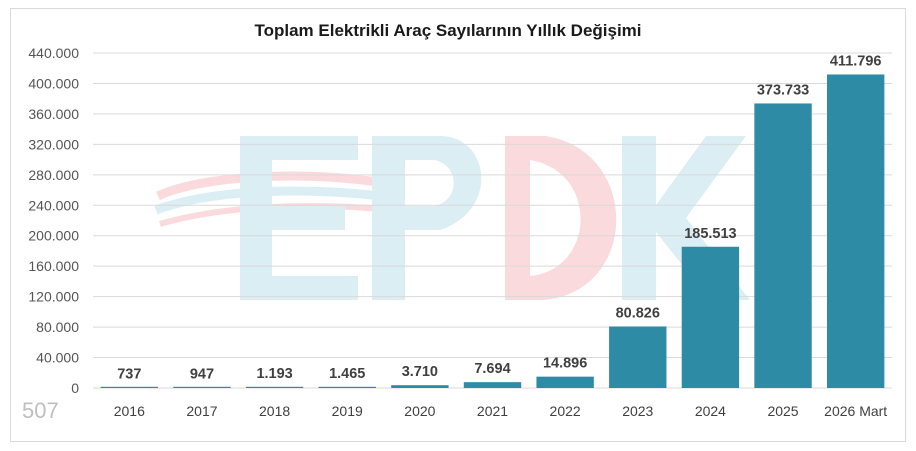 This screenshot has width=916, height=451. What do you see at coordinates (53, 114) in the screenshot?
I see `y-tick-label: 360.000` at bounding box center [53, 114].